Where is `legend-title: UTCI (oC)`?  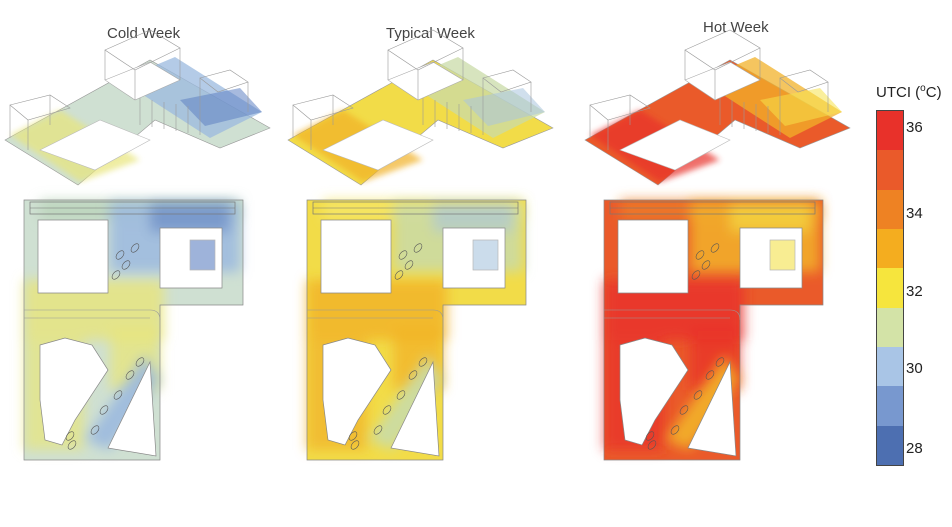
legend-title: UTCI (oC) is located at coordinates (909, 92).